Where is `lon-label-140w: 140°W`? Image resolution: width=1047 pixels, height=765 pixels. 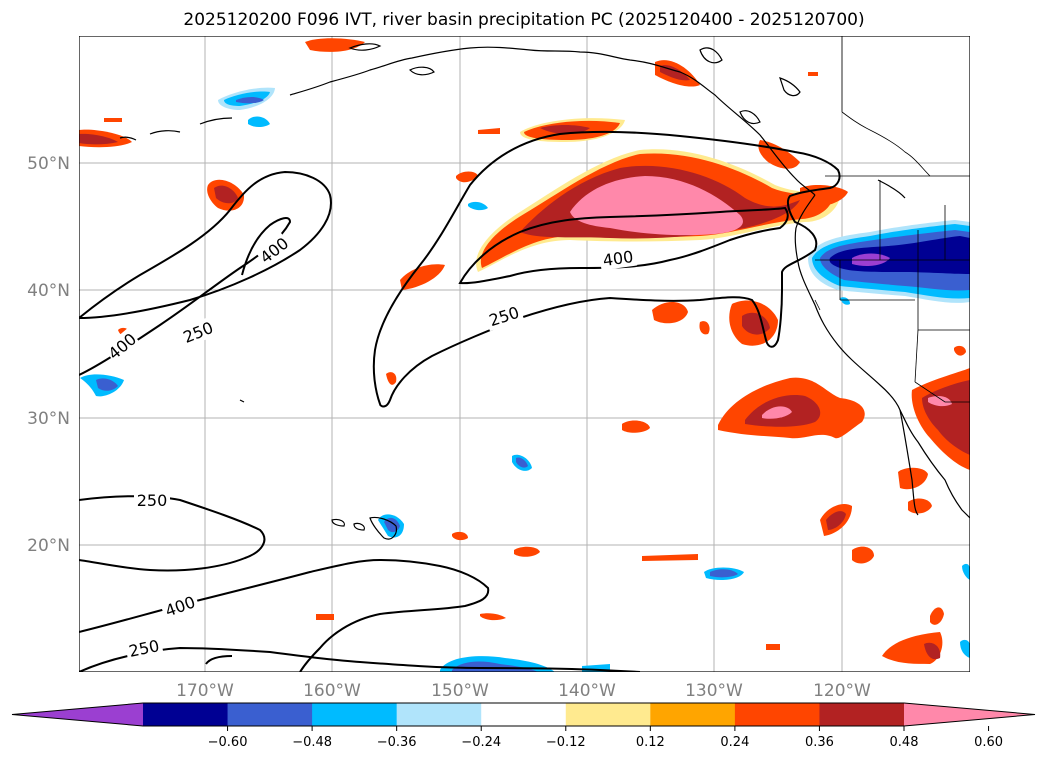 lon-label-140w: 140°W is located at coordinates (587, 691).